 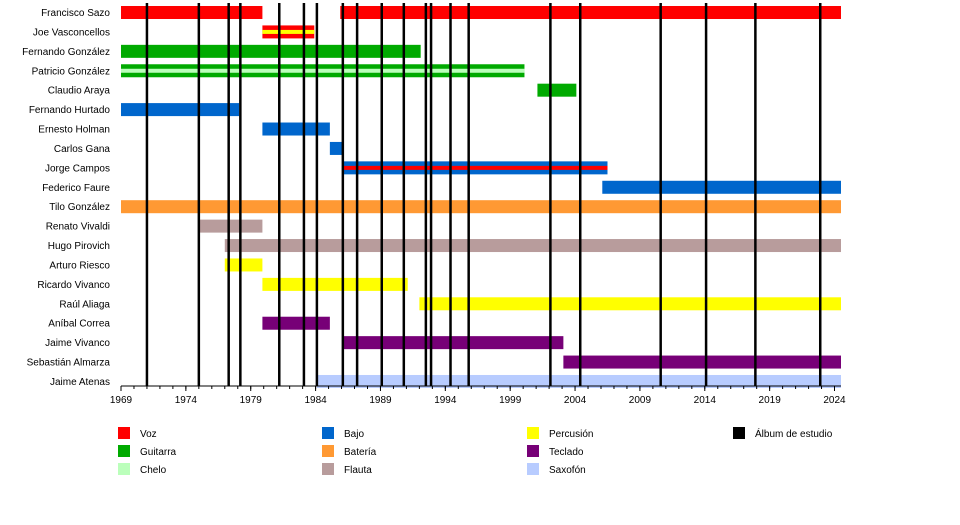 What do you see at coordinates (533, 433) in the screenshot?
I see `legend-swatch-percusion` at bounding box center [533, 433].